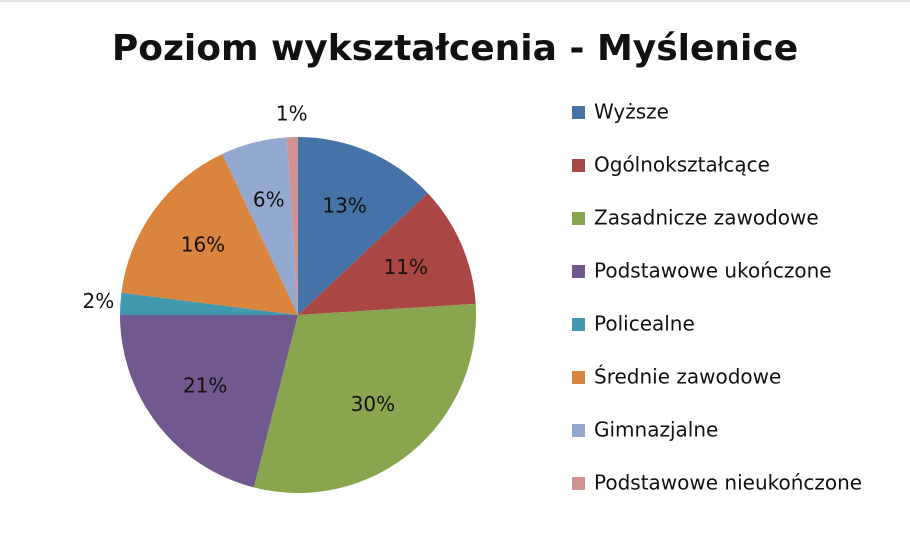  I want to click on data-label: 13%, so click(344, 206).